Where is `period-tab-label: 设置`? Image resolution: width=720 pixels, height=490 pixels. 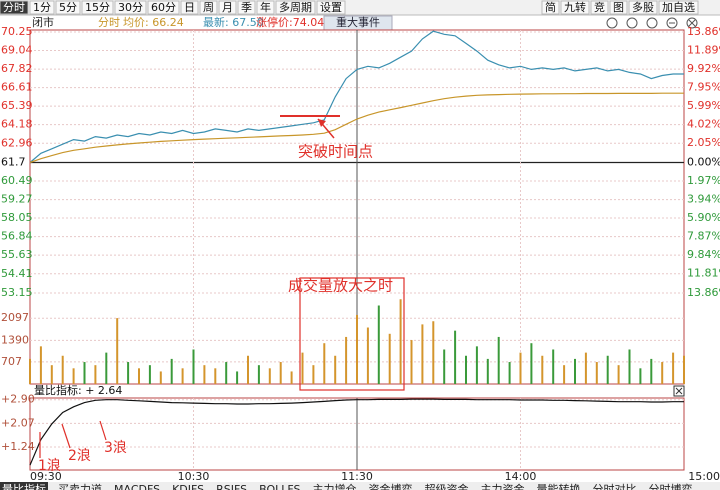
period-tab-label: 设置 is located at coordinates (331, 7).